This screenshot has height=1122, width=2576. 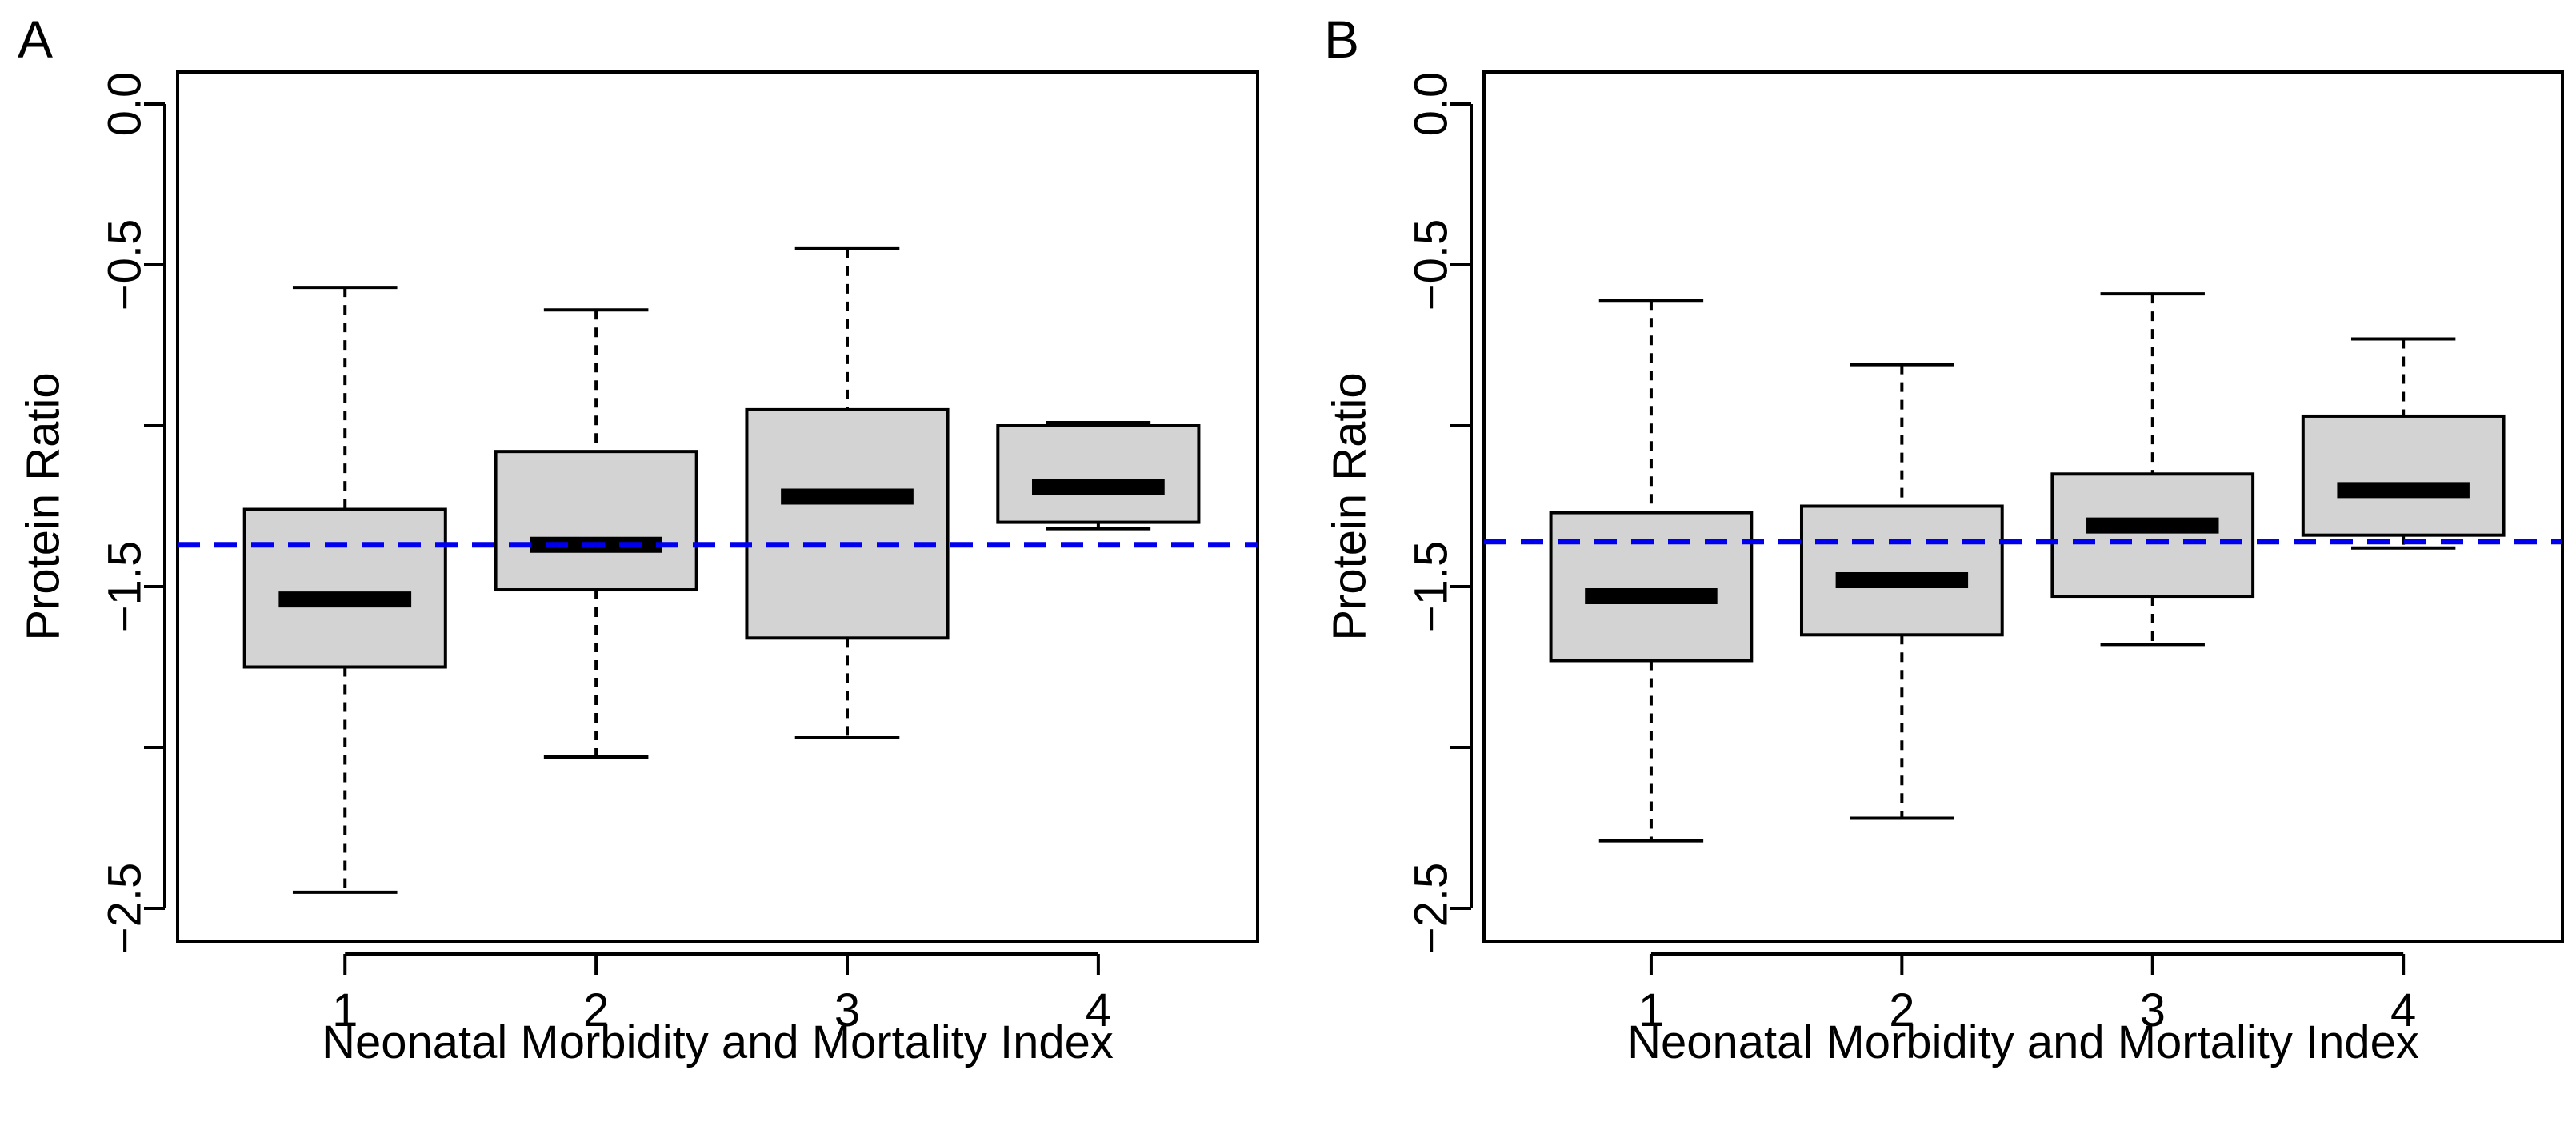 I want to click on panel-label: B, so click(x=1341, y=39).